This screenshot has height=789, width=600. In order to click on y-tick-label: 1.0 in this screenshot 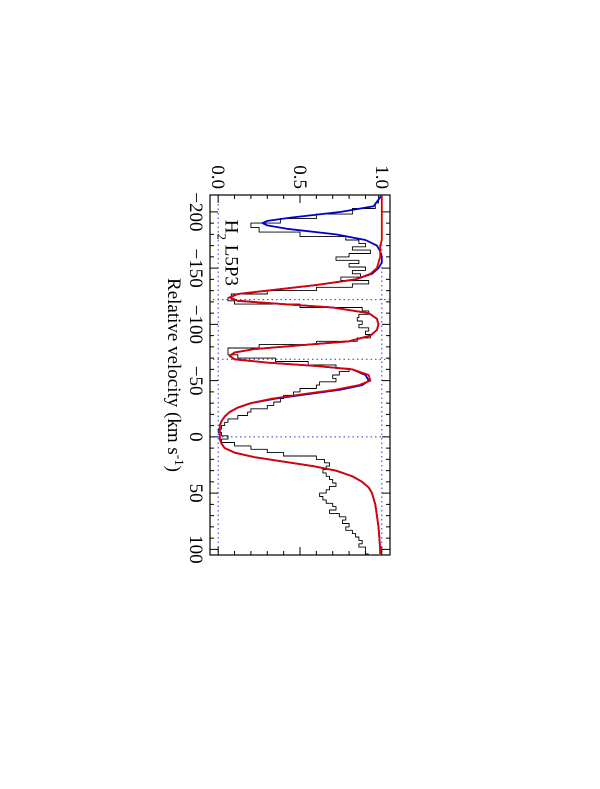, I will do `click(381, 177)`.